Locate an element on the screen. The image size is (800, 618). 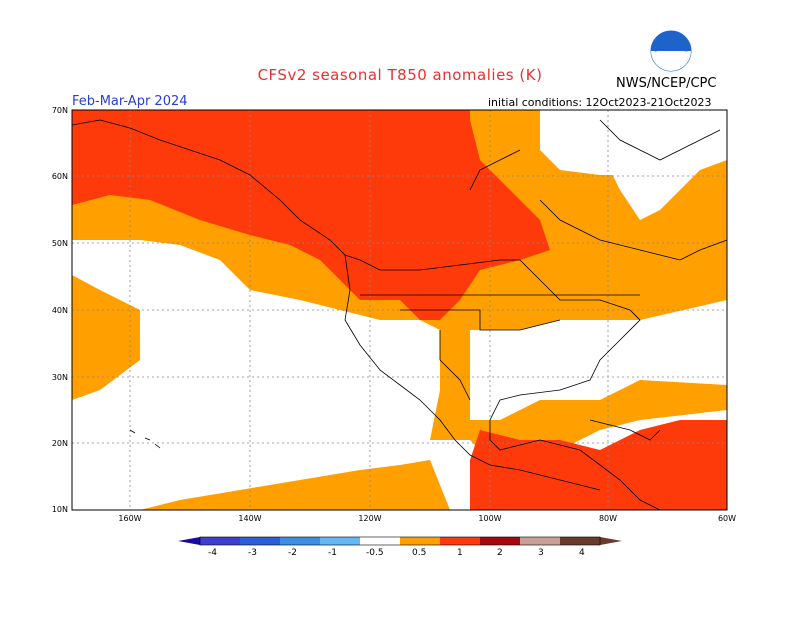
noaa-logo is located at coordinates (671, 51).